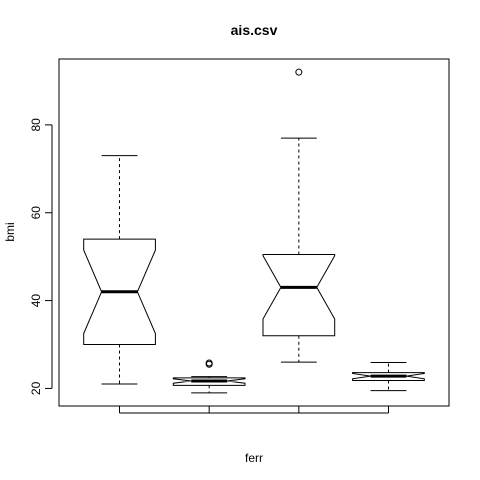 The image size is (480, 480). I want to click on x-axis-label: ferr, so click(254, 458).